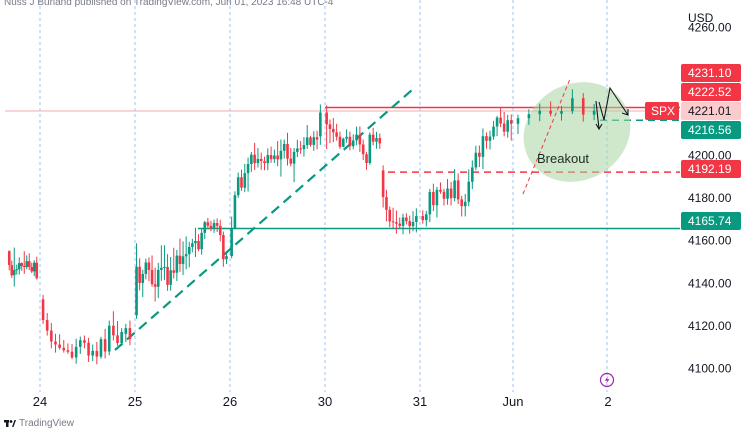  Describe the element at coordinates (607, 380) in the screenshot. I see `lightning-icon` at that location.